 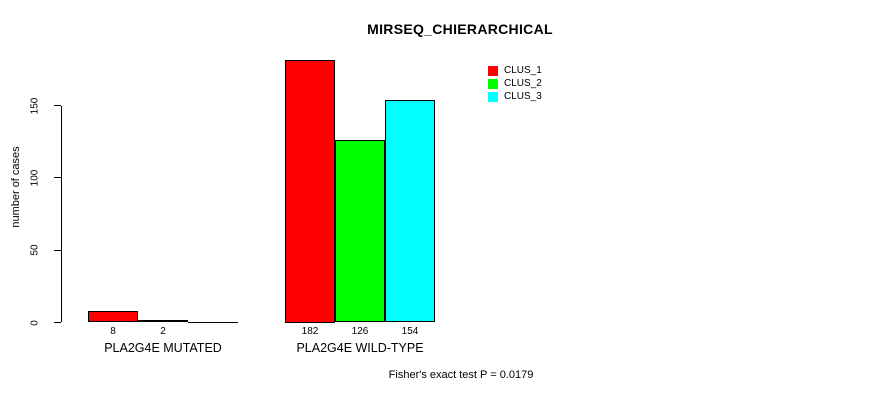 I want to click on bar-value-label: 8, so click(x=113, y=331).